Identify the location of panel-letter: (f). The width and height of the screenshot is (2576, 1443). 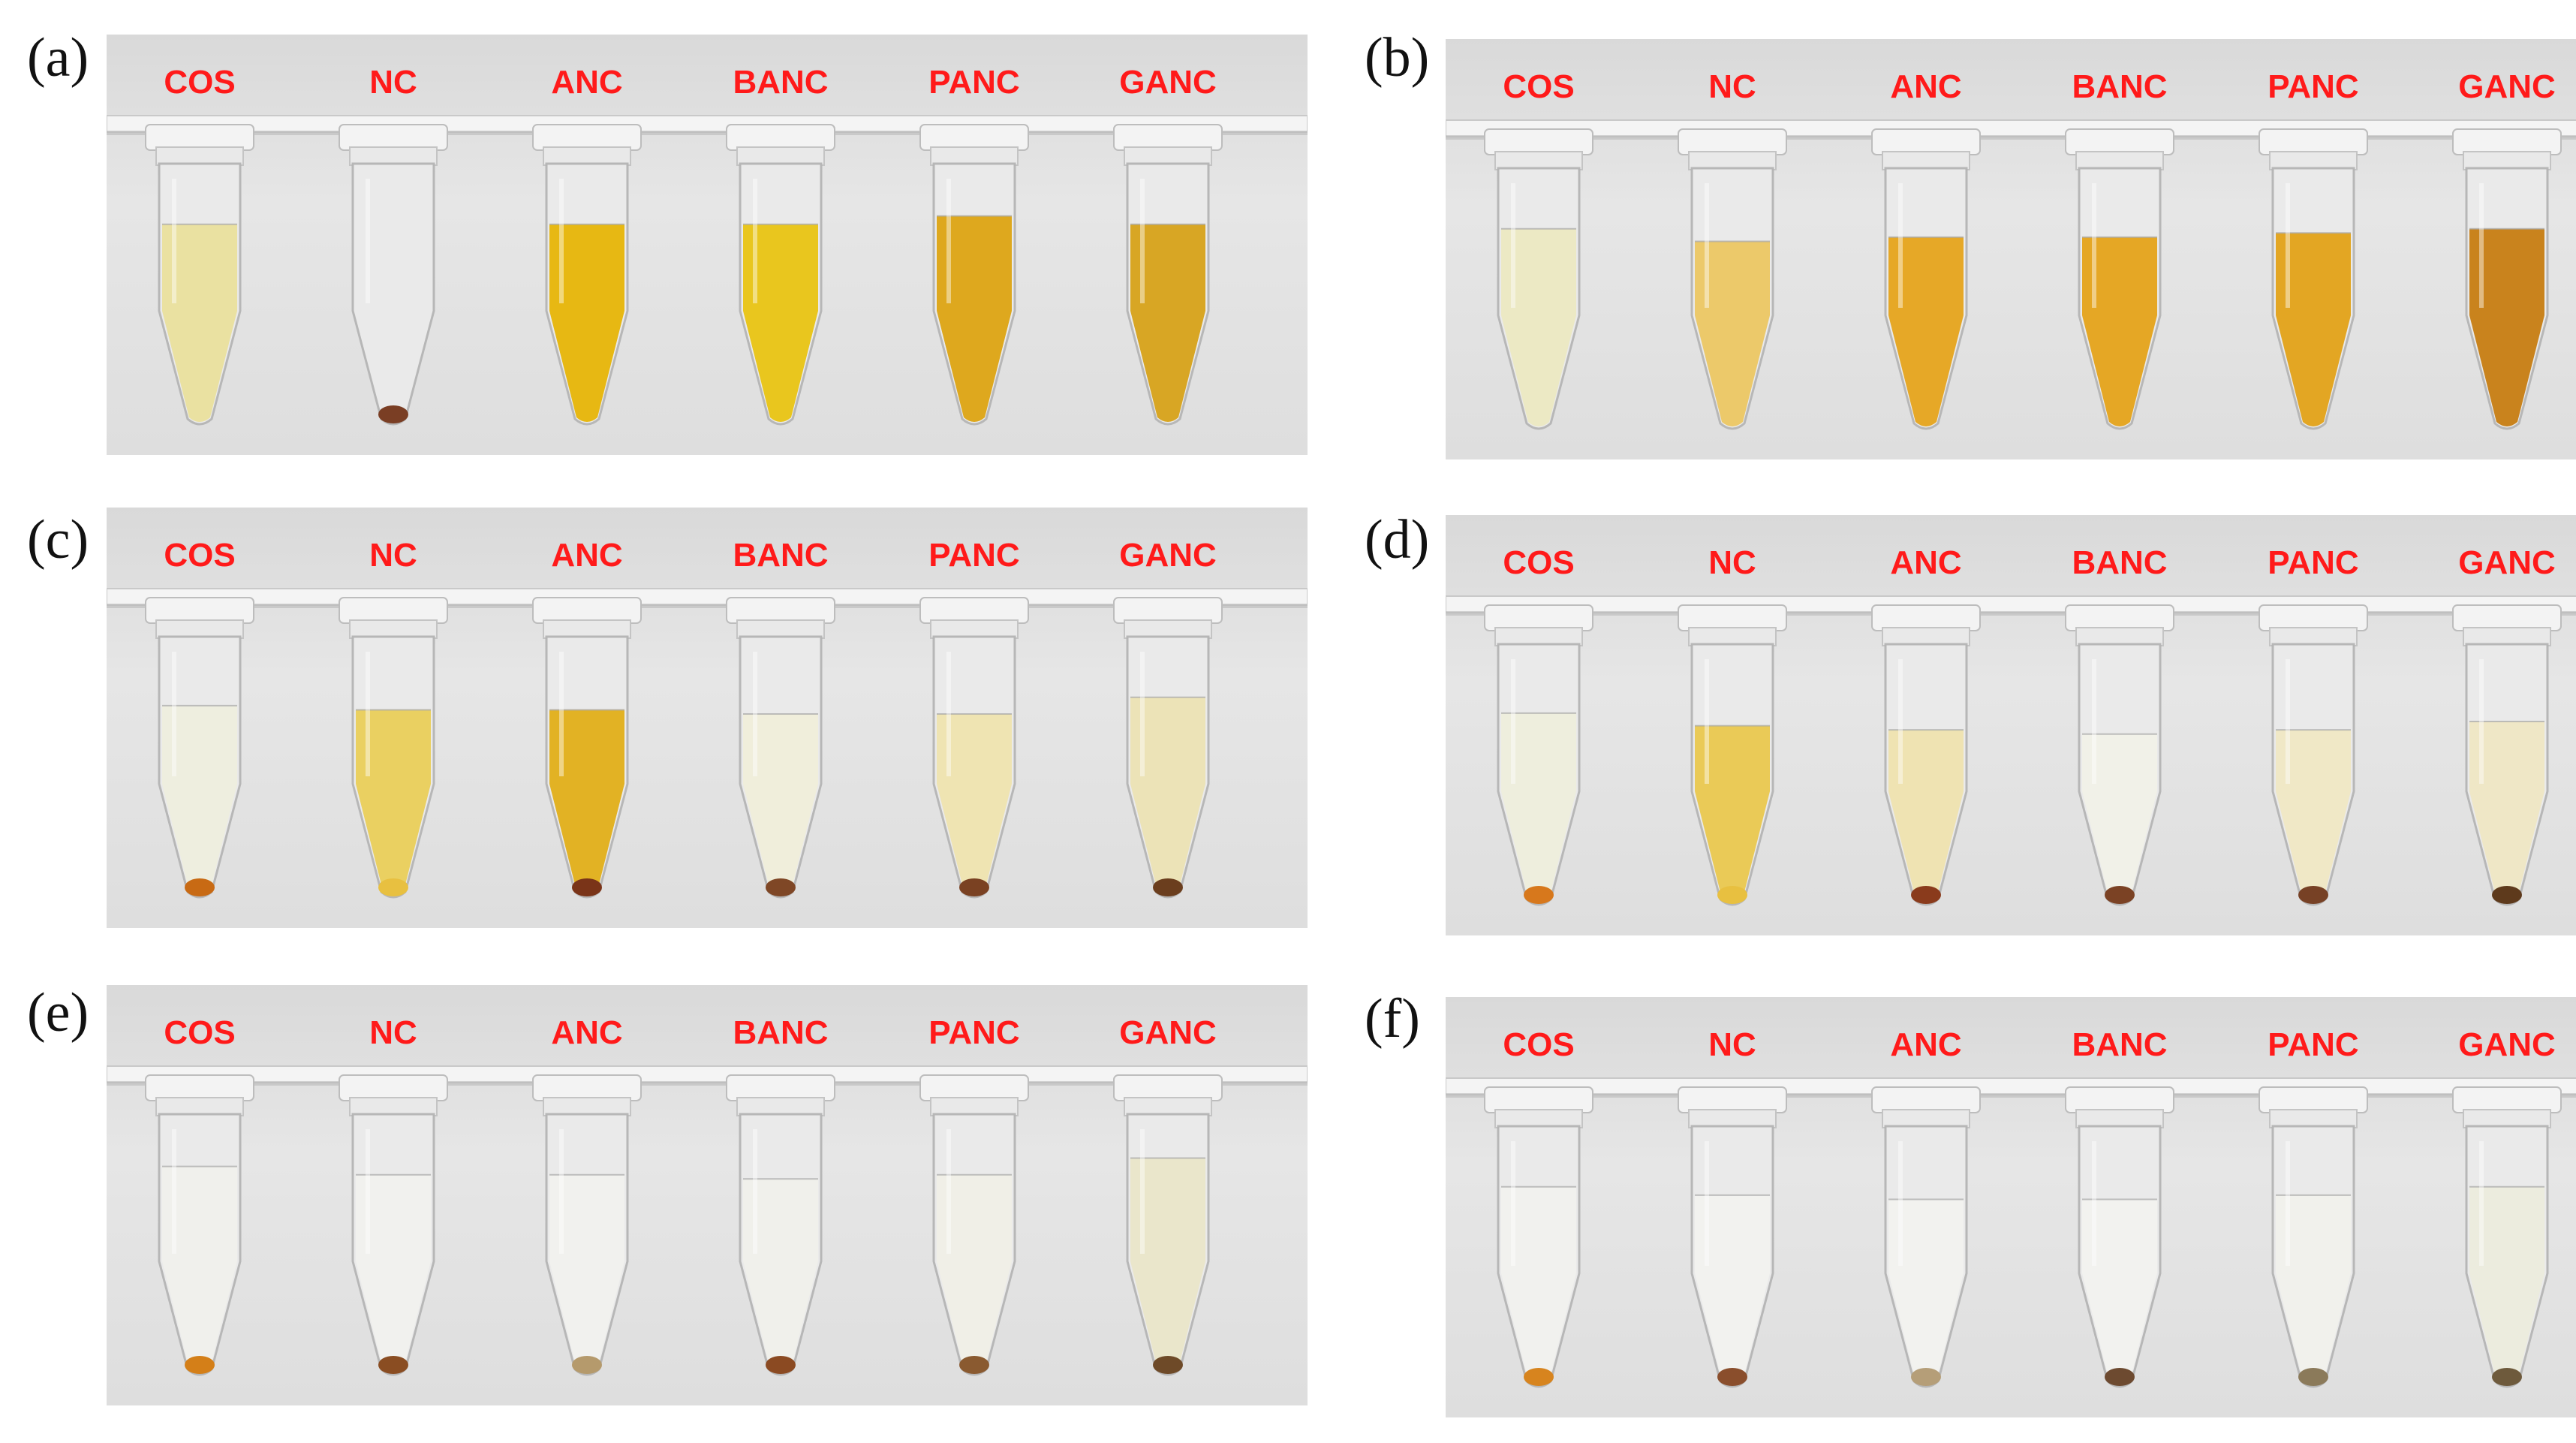
(1392, 1019).